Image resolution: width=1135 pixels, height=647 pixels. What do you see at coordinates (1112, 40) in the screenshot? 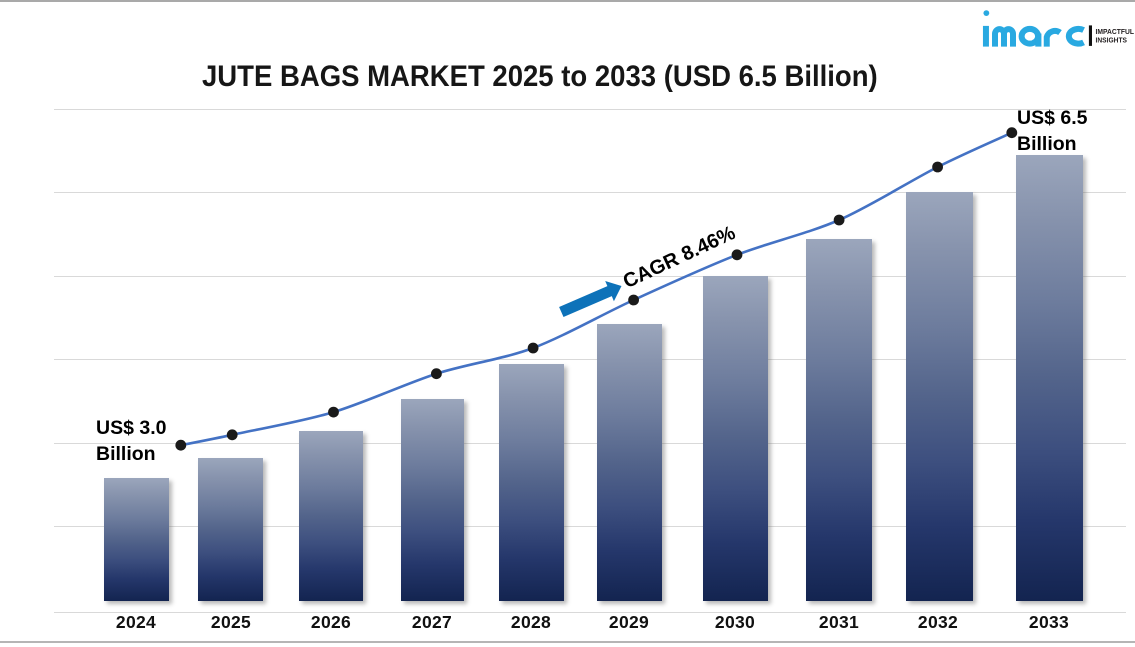
I see `svg-text: INSIGHTS` at bounding box center [1112, 40].